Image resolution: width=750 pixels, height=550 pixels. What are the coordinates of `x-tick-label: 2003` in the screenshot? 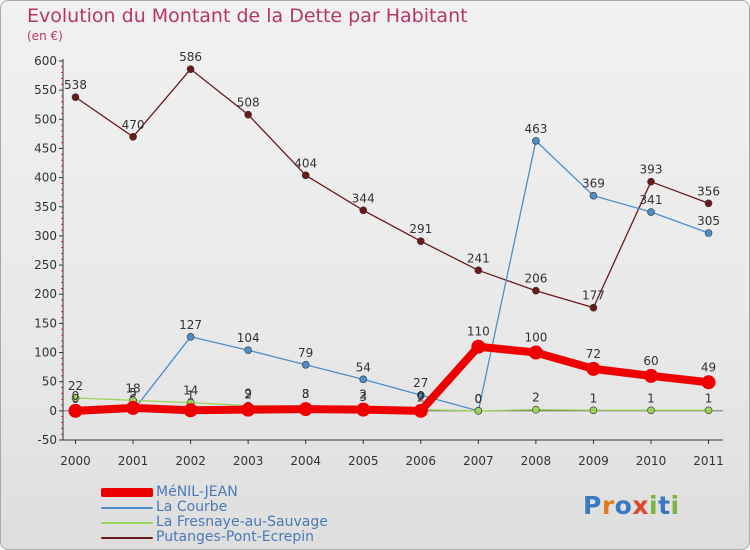 It's located at (248, 461).